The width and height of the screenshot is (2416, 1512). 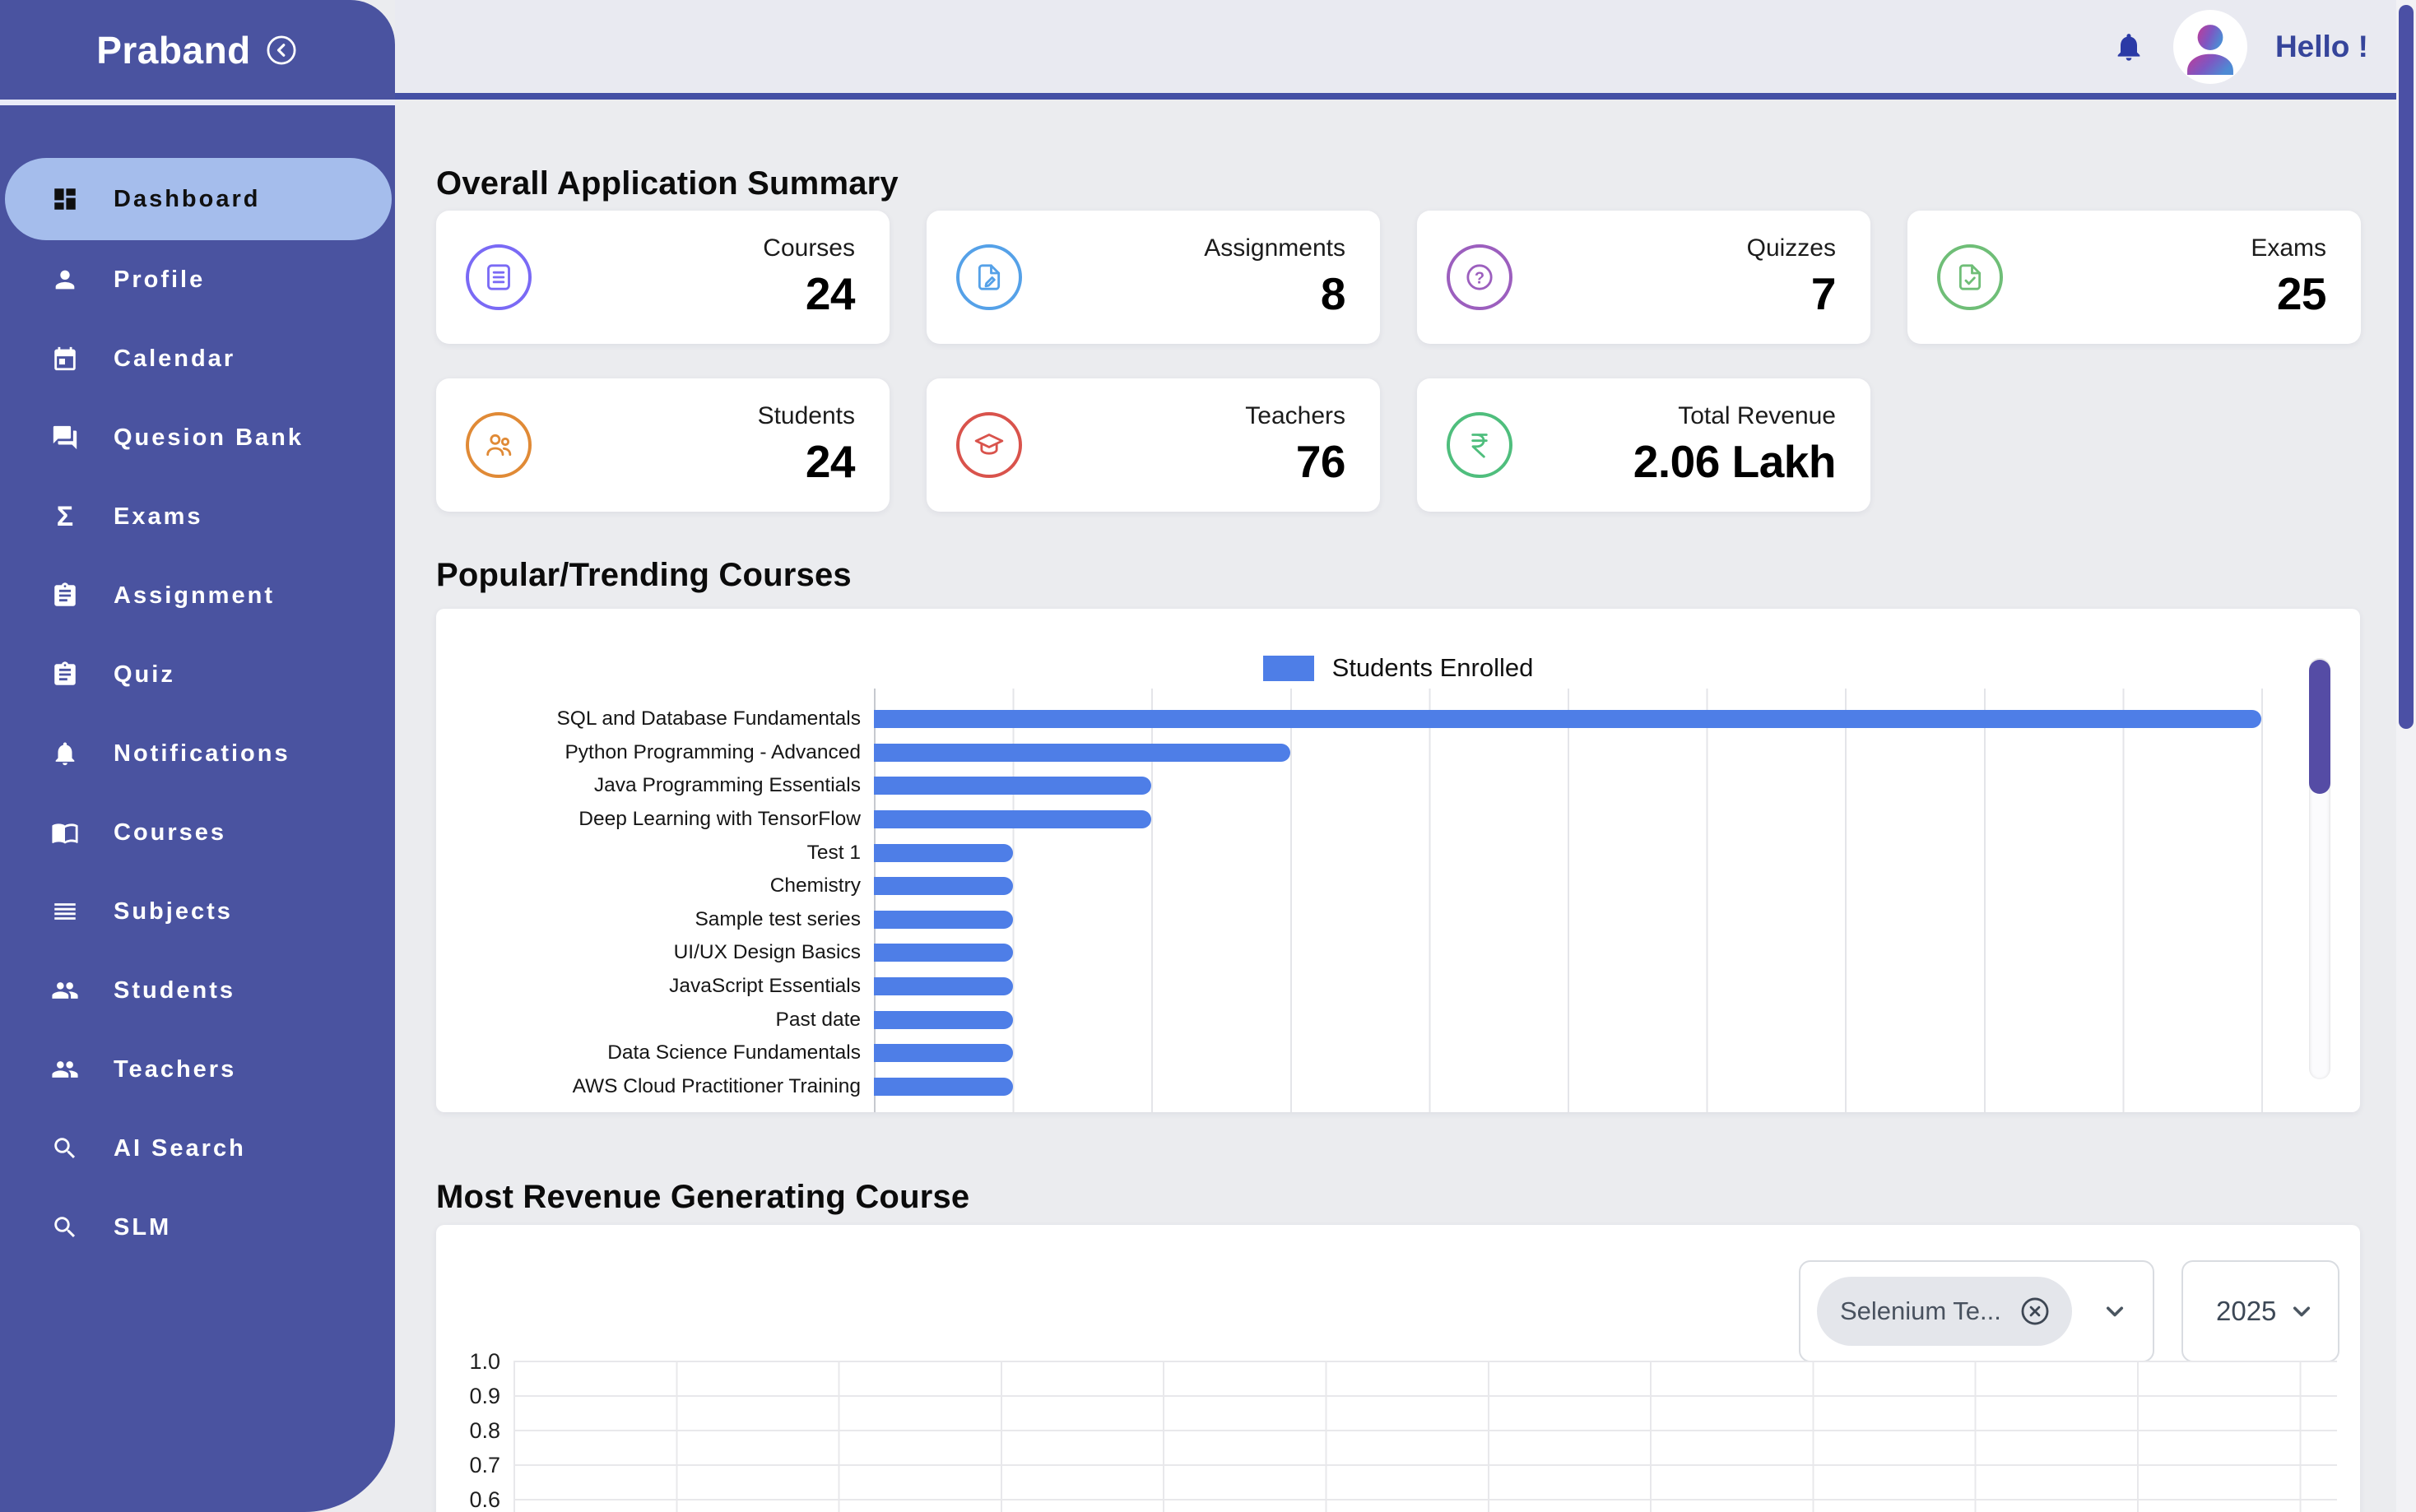 I want to click on sidebar-item-courses: Courses, so click(x=198, y=832).